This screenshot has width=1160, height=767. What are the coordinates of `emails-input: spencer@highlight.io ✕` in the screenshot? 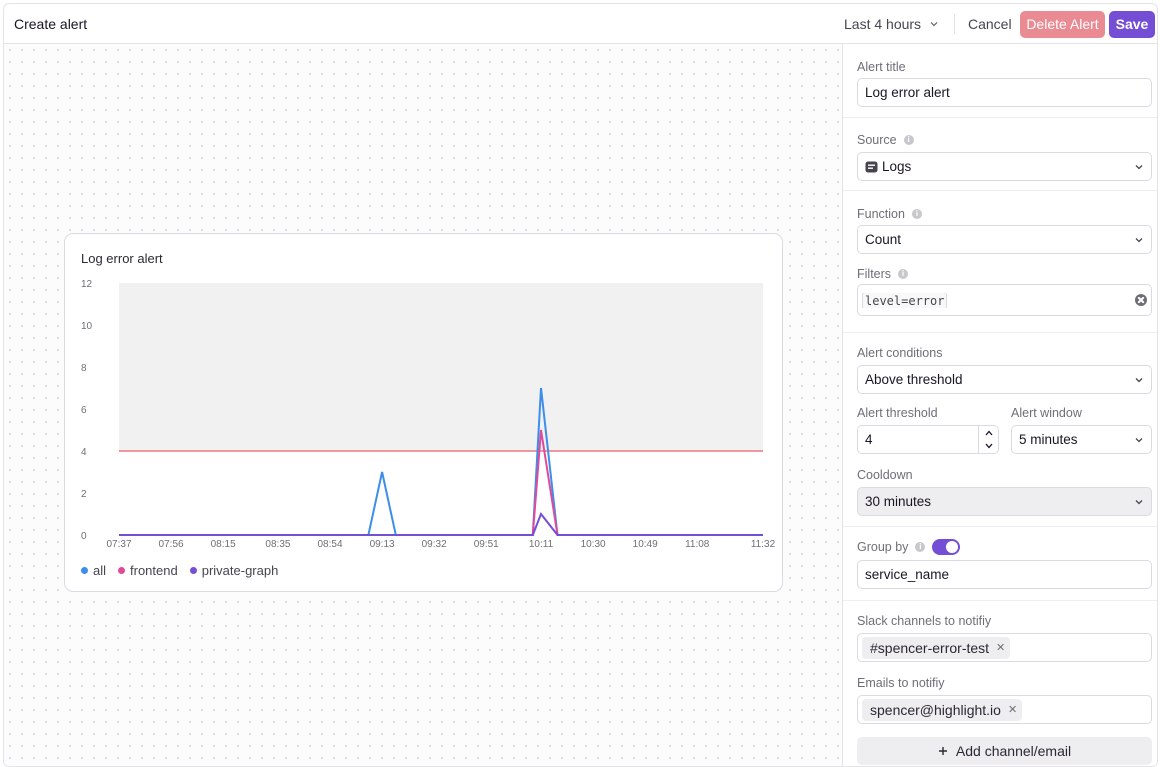 It's located at (1004, 709).